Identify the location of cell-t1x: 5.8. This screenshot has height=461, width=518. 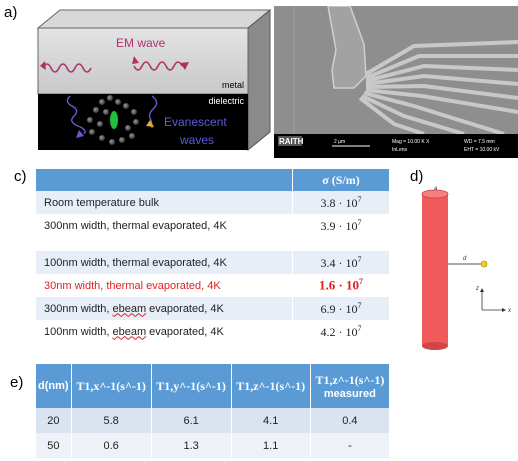
(111, 420).